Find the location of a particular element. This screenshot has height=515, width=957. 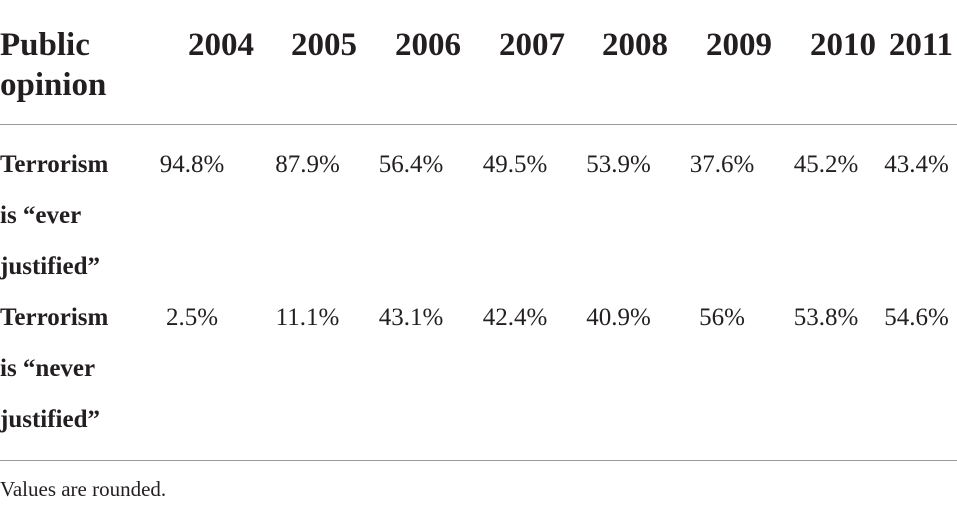

cell-ever-2011: 43.4% is located at coordinates (916, 164).